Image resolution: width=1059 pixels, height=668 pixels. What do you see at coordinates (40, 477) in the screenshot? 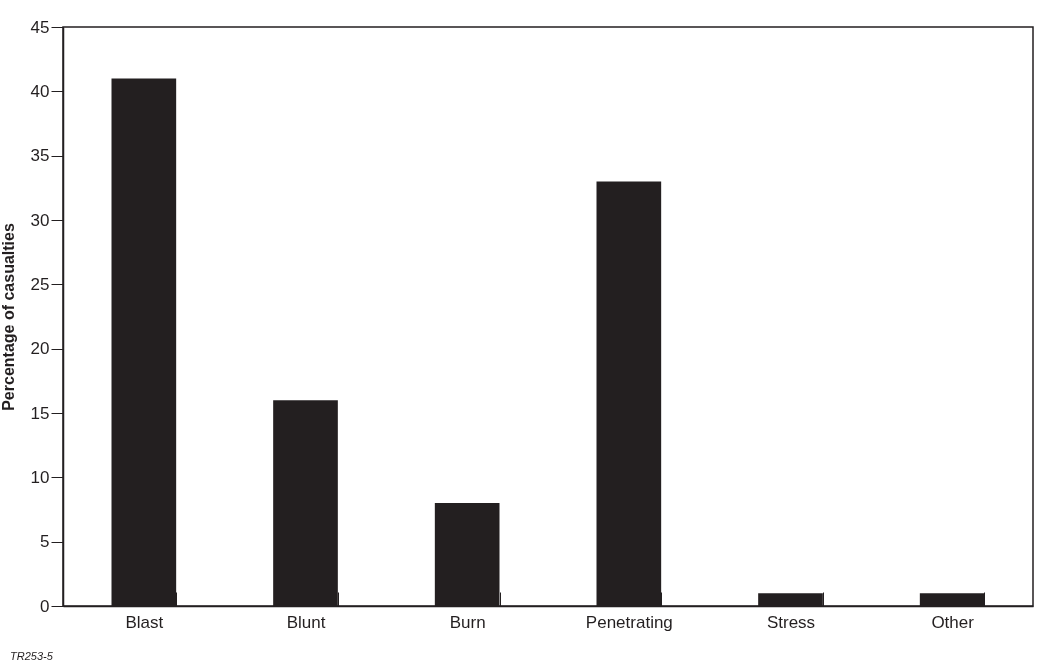
I see `y-tick-label: 10` at bounding box center [40, 477].